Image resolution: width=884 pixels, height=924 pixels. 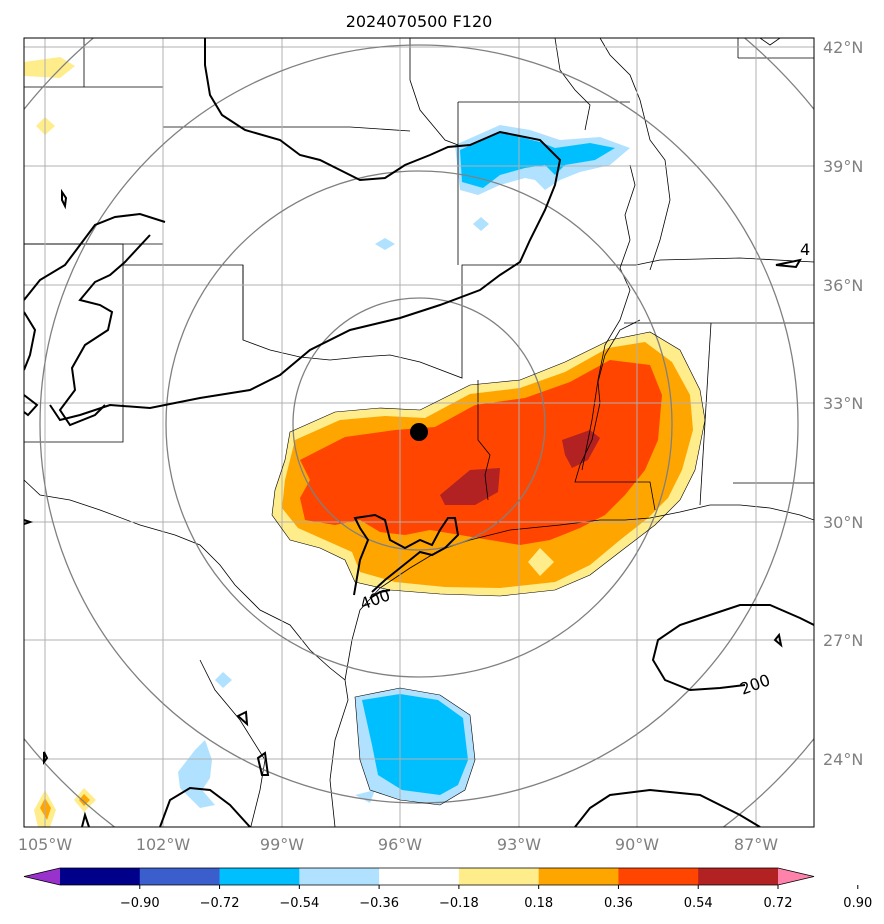 I want to click on colorbar-tick-label: 0.54, so click(x=698, y=903).